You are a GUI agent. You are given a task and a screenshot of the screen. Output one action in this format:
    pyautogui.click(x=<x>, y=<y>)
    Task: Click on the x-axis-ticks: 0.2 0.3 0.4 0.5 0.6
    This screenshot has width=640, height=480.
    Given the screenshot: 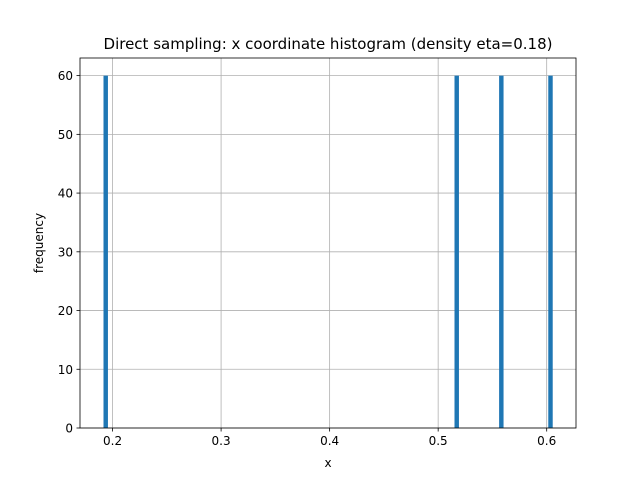 What is the action you would take?
    pyautogui.click(x=329, y=438)
    